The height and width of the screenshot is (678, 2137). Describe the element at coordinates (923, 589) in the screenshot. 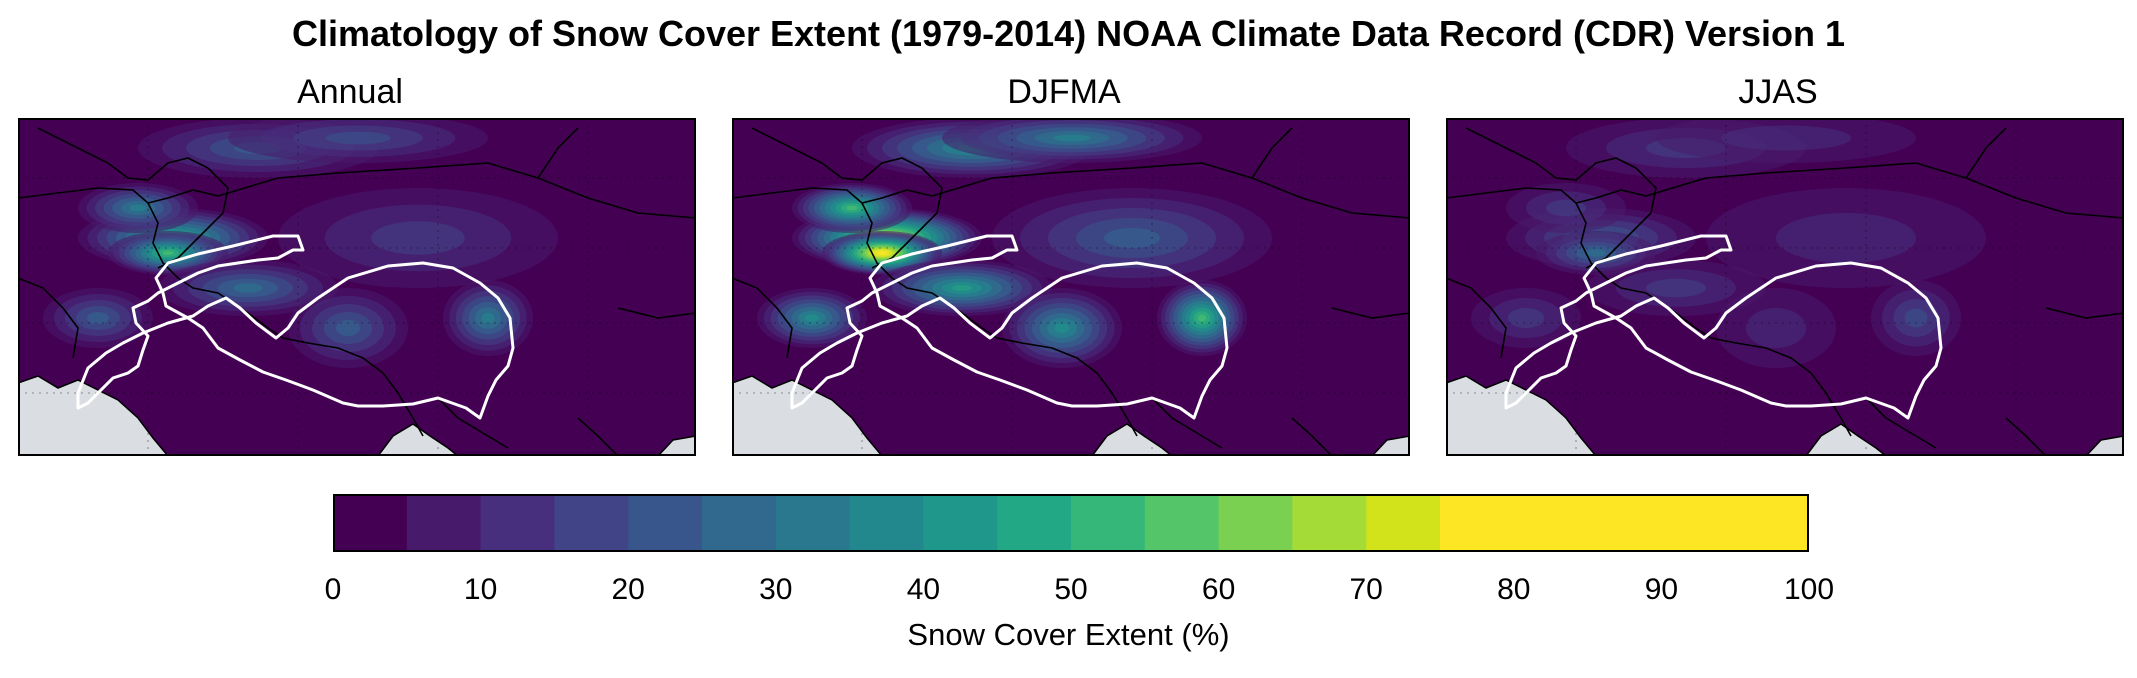

I see `colorbar-tick-label: 40` at that location.